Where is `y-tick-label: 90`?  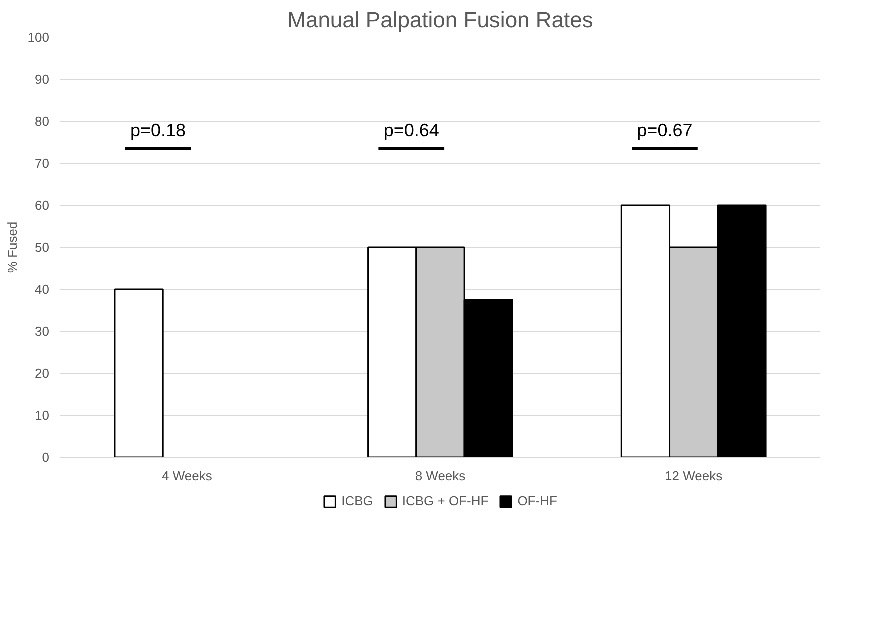
y-tick-label: 90 is located at coordinates (42, 79).